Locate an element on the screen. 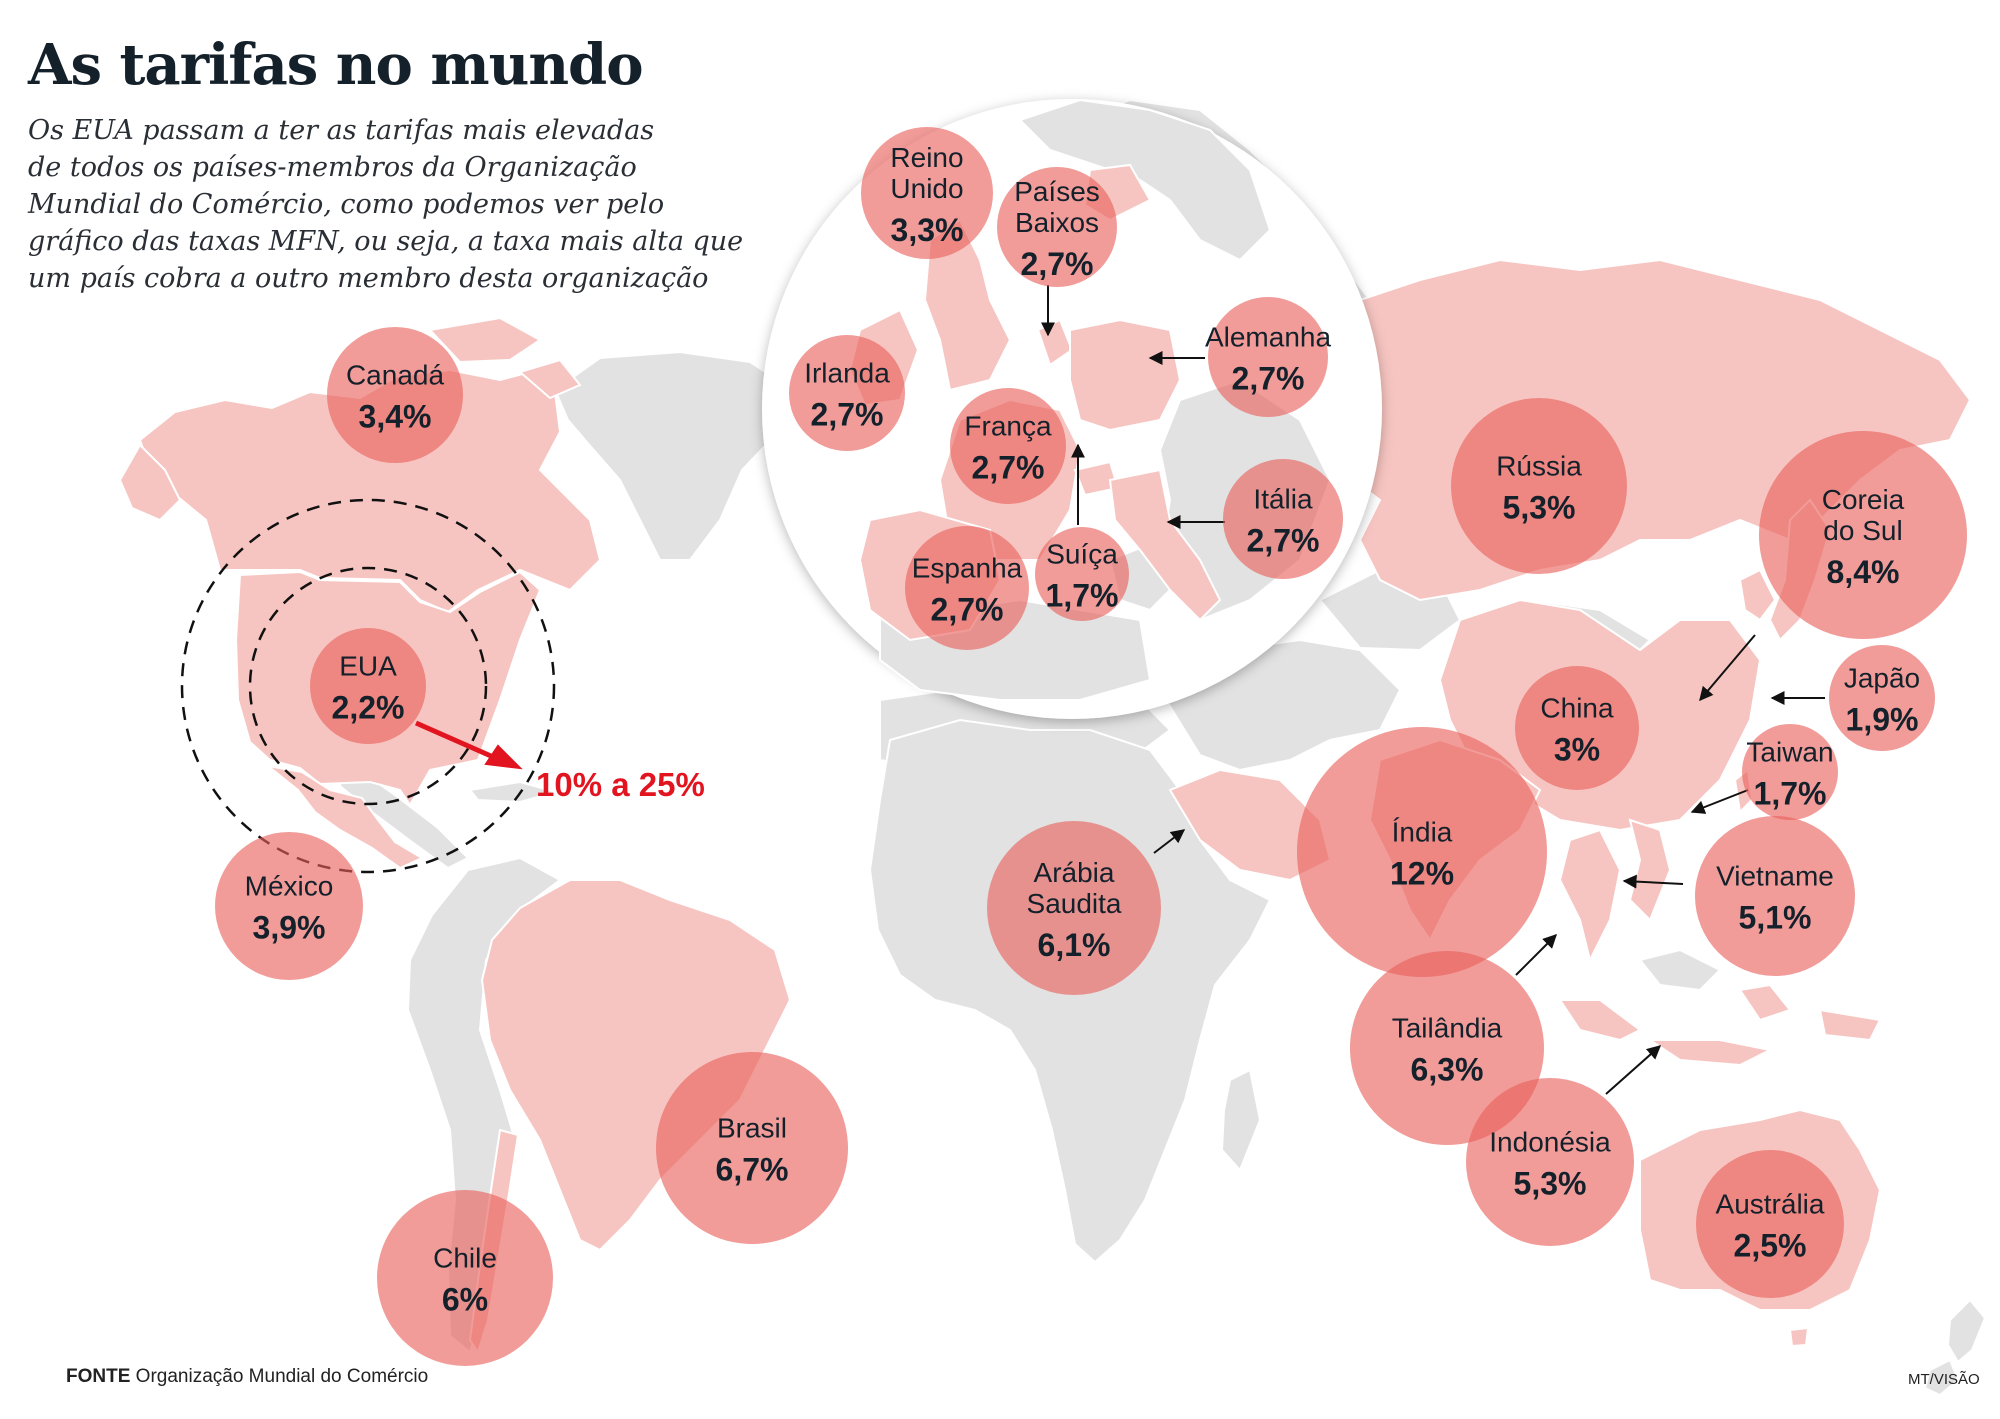 The image size is (2000, 1419). bubble-tailandia: Tailândia 6,3% is located at coordinates (1447, 1048).